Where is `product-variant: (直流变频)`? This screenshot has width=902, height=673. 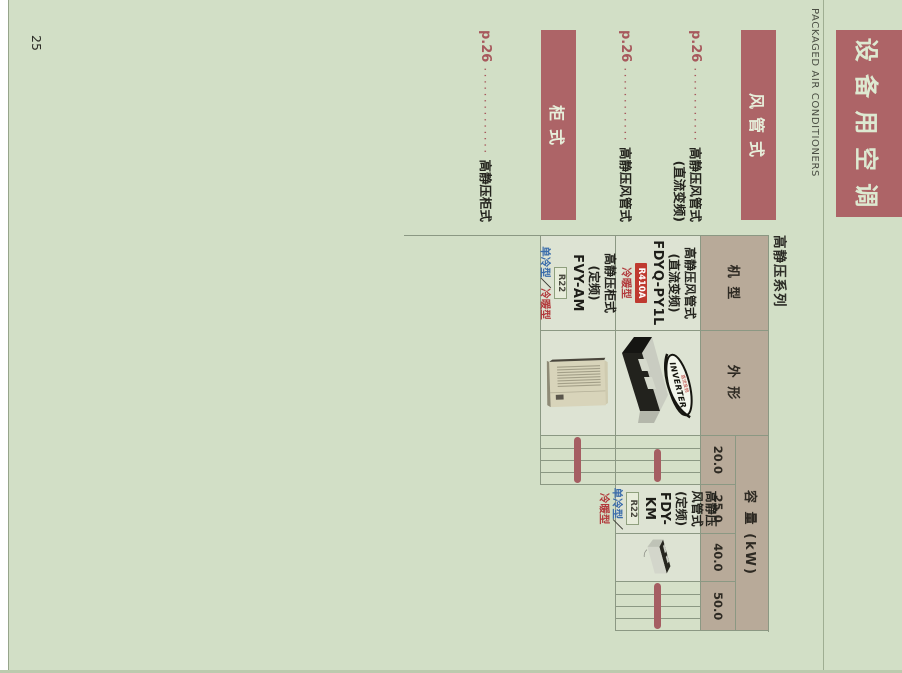 product-variant: (直流变频) is located at coordinates (674, 283).